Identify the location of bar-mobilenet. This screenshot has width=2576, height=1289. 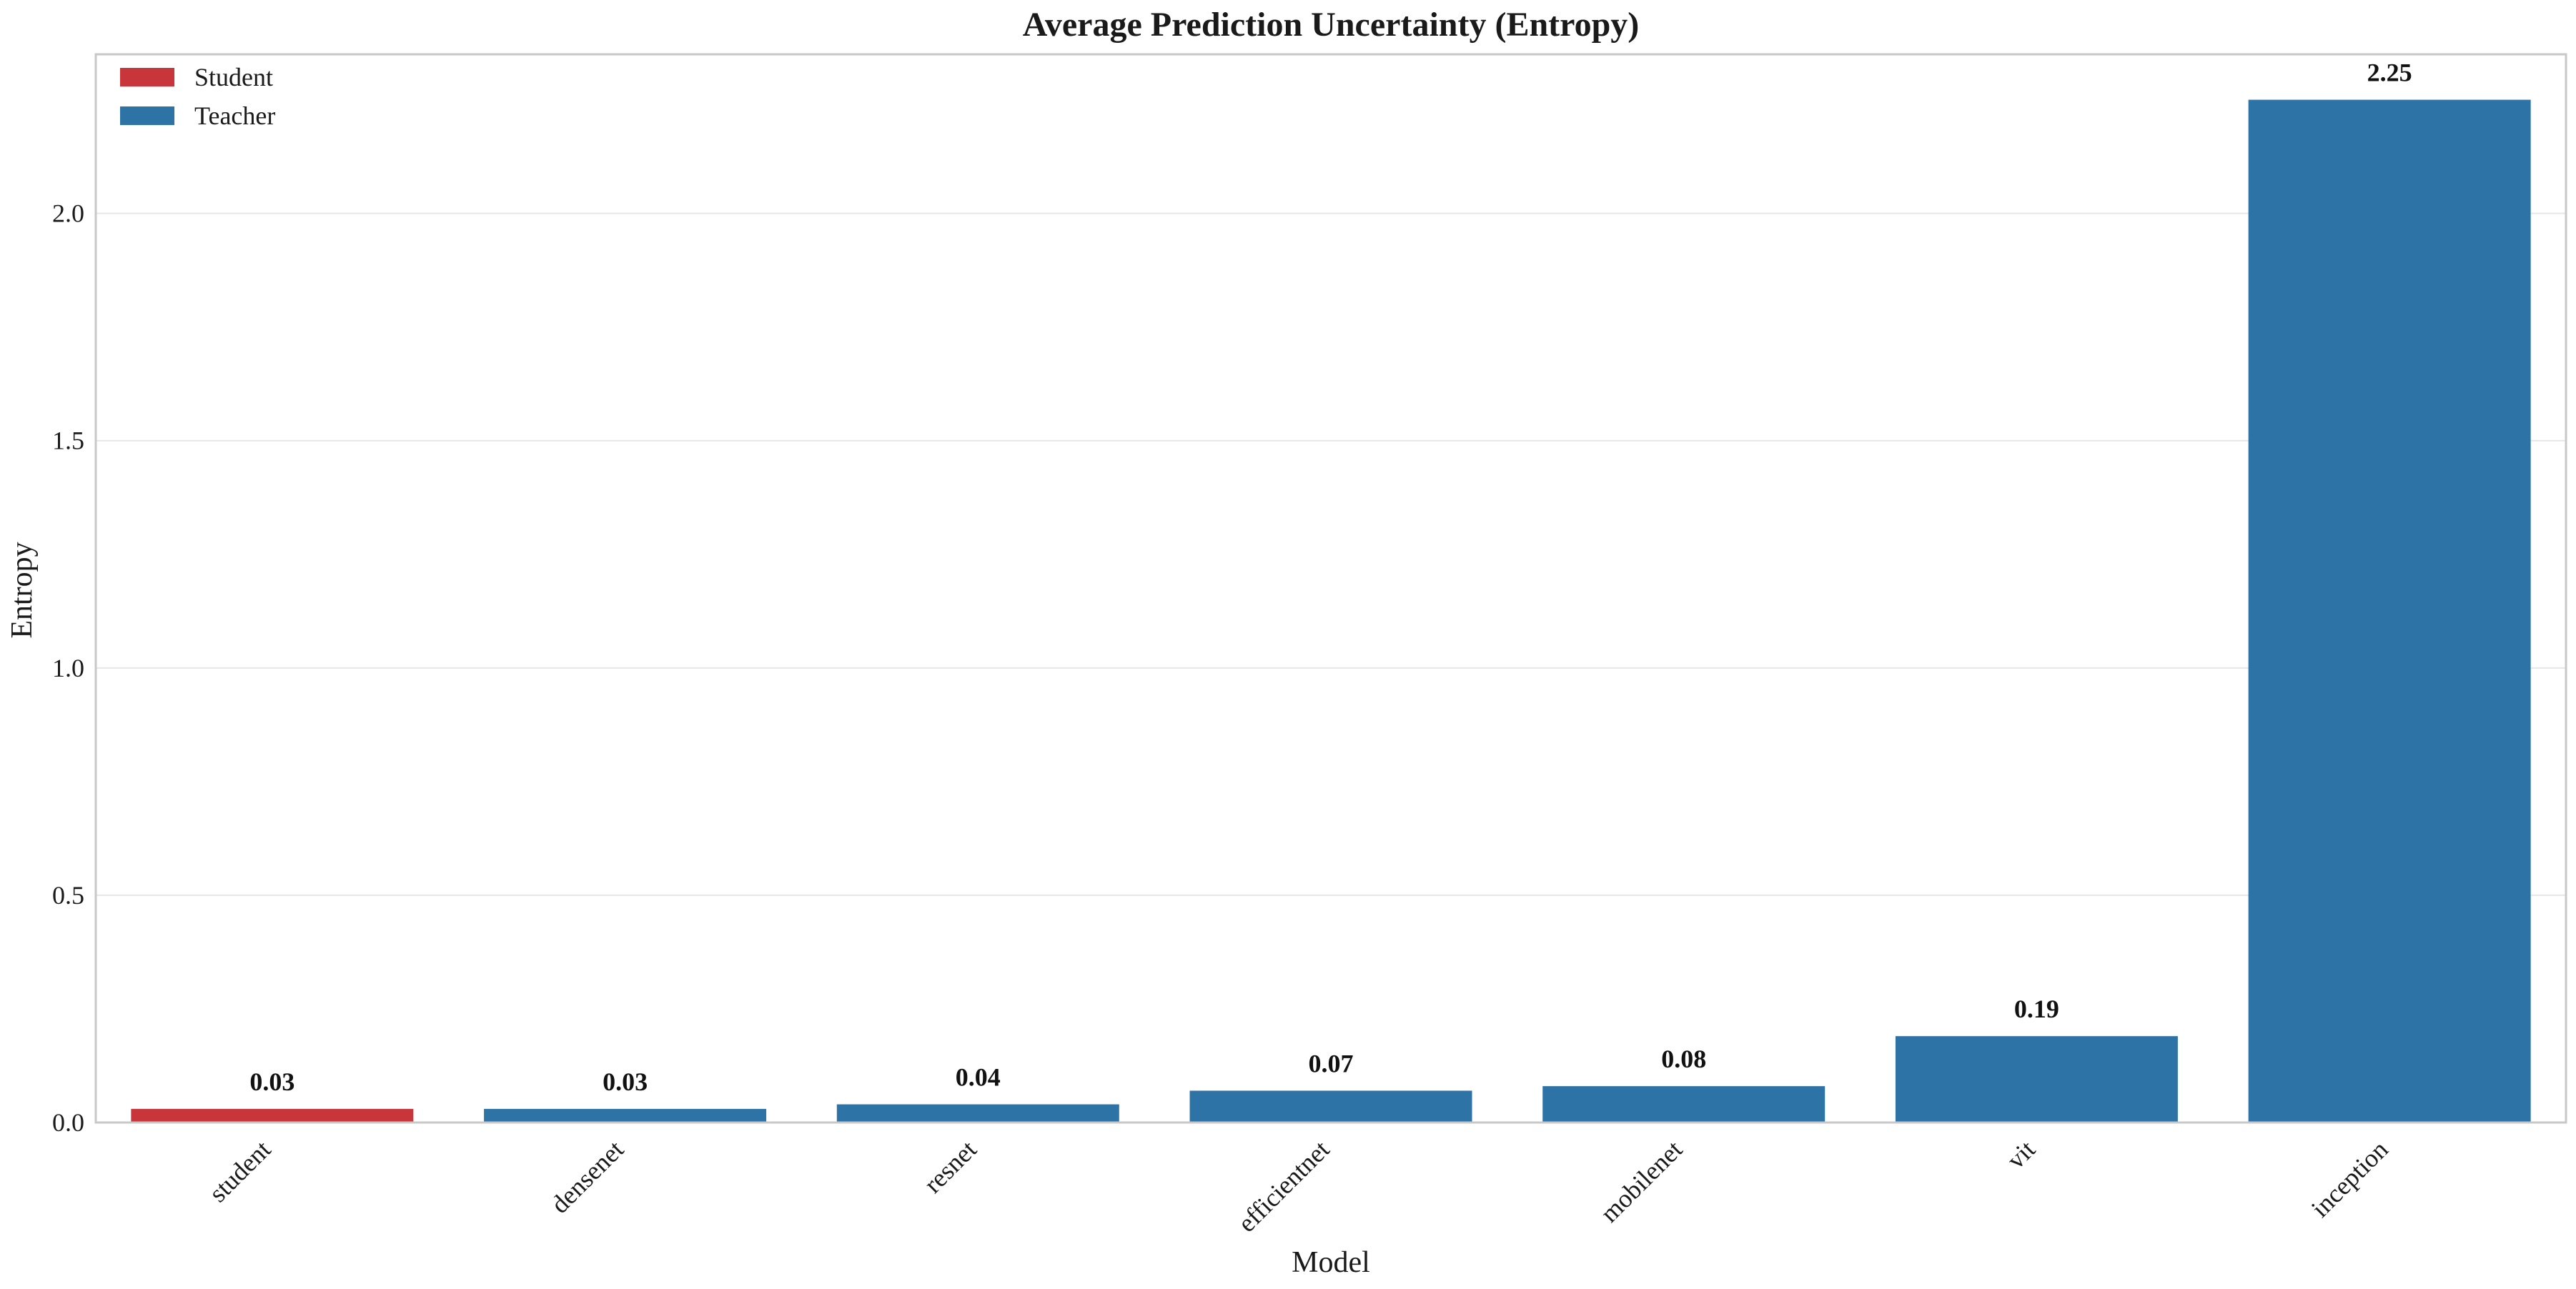
(1684, 1104).